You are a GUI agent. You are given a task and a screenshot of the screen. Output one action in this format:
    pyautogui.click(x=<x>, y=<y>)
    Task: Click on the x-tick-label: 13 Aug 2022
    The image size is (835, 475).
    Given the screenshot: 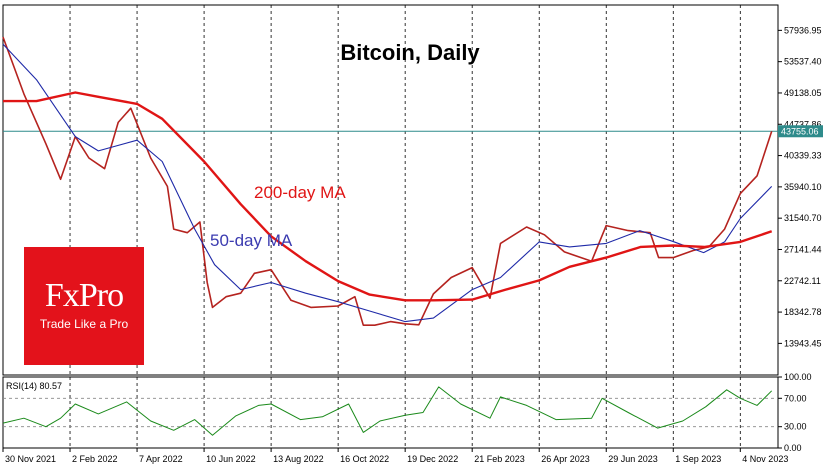 What is the action you would take?
    pyautogui.click(x=298, y=459)
    